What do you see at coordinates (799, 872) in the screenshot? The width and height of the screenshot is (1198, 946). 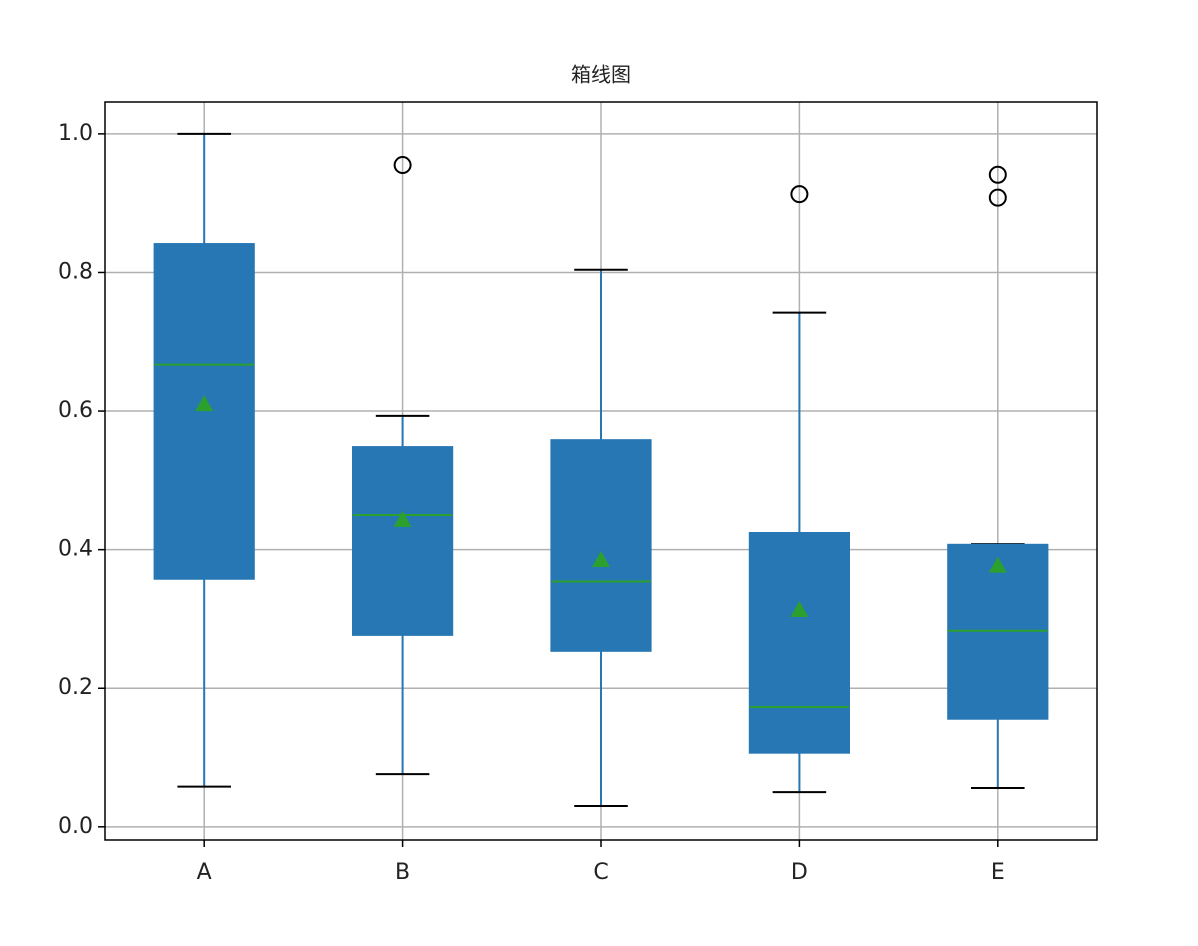 I see `x-tick-label: D` at bounding box center [799, 872].